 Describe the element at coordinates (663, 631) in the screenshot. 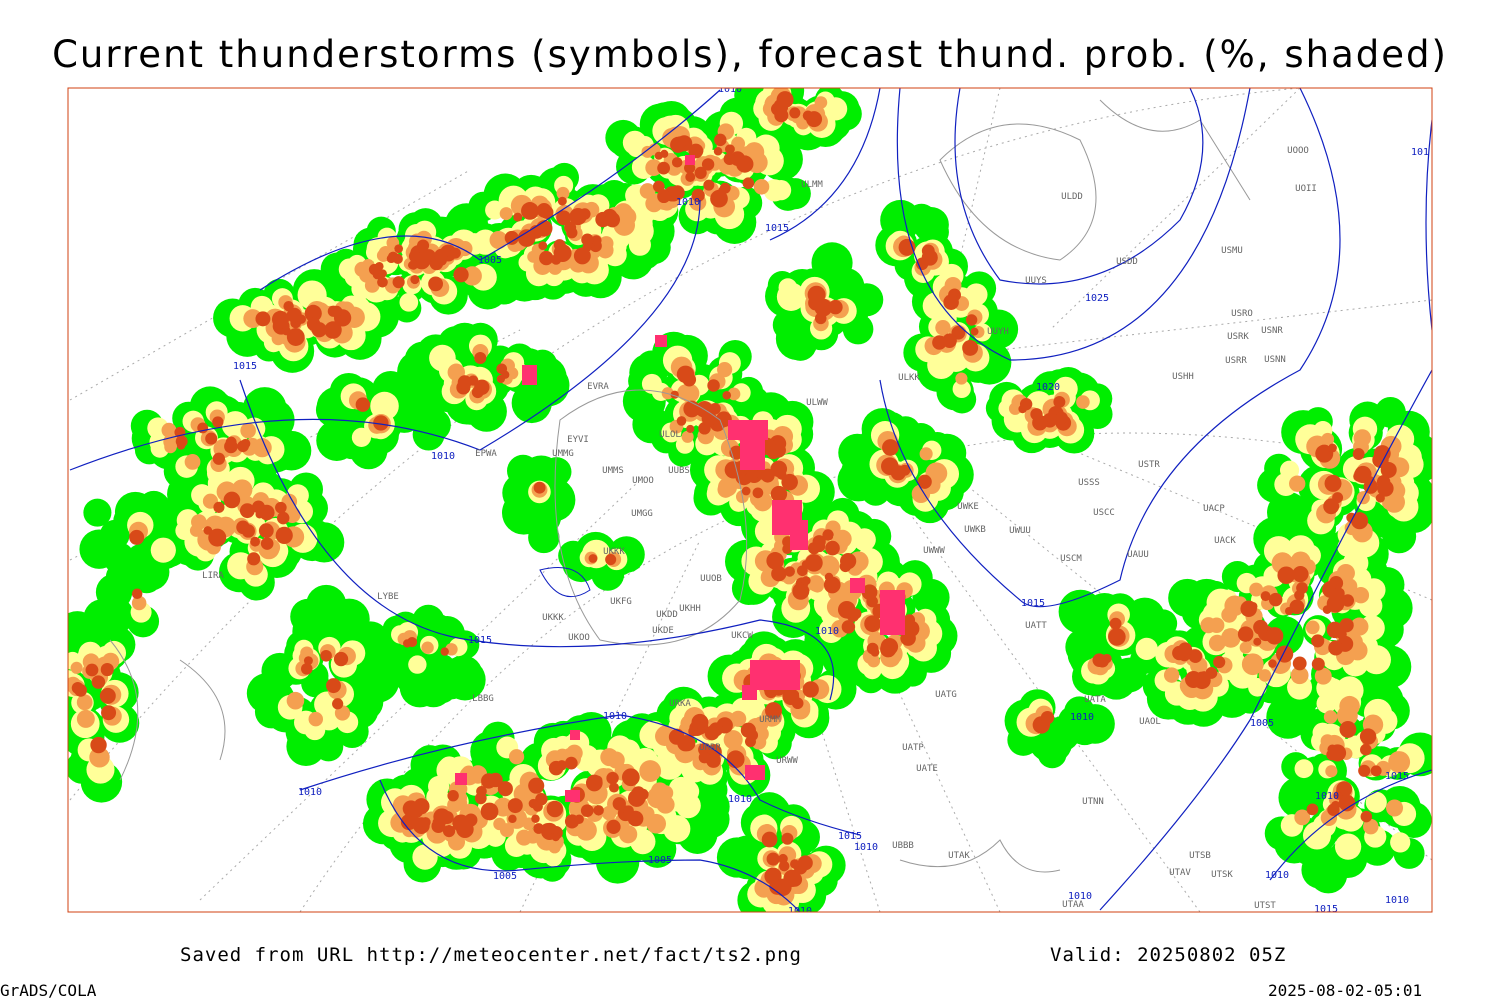

I see `station-label: UKDE` at that location.